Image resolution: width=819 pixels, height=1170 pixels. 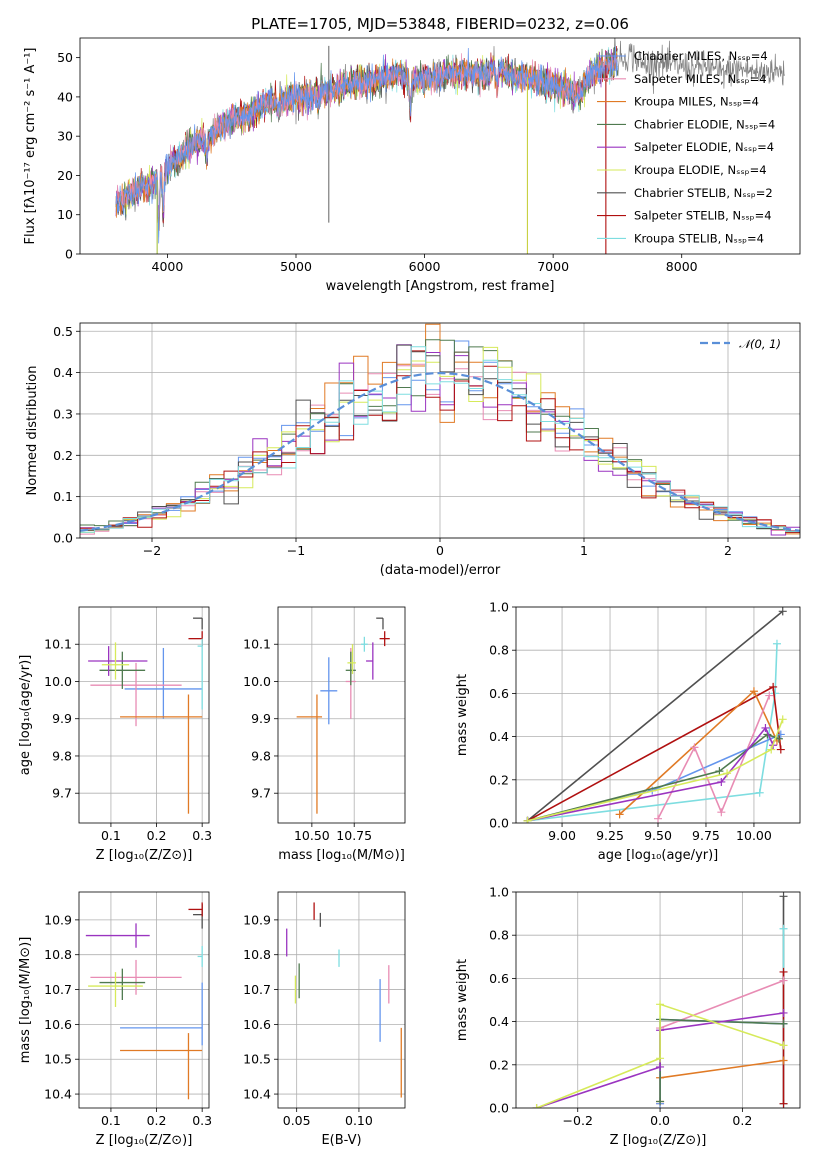 What do you see at coordinates (161, 754) in the screenshot?
I see `z-age-errorbar-kroupa-miles` at bounding box center [161, 754].